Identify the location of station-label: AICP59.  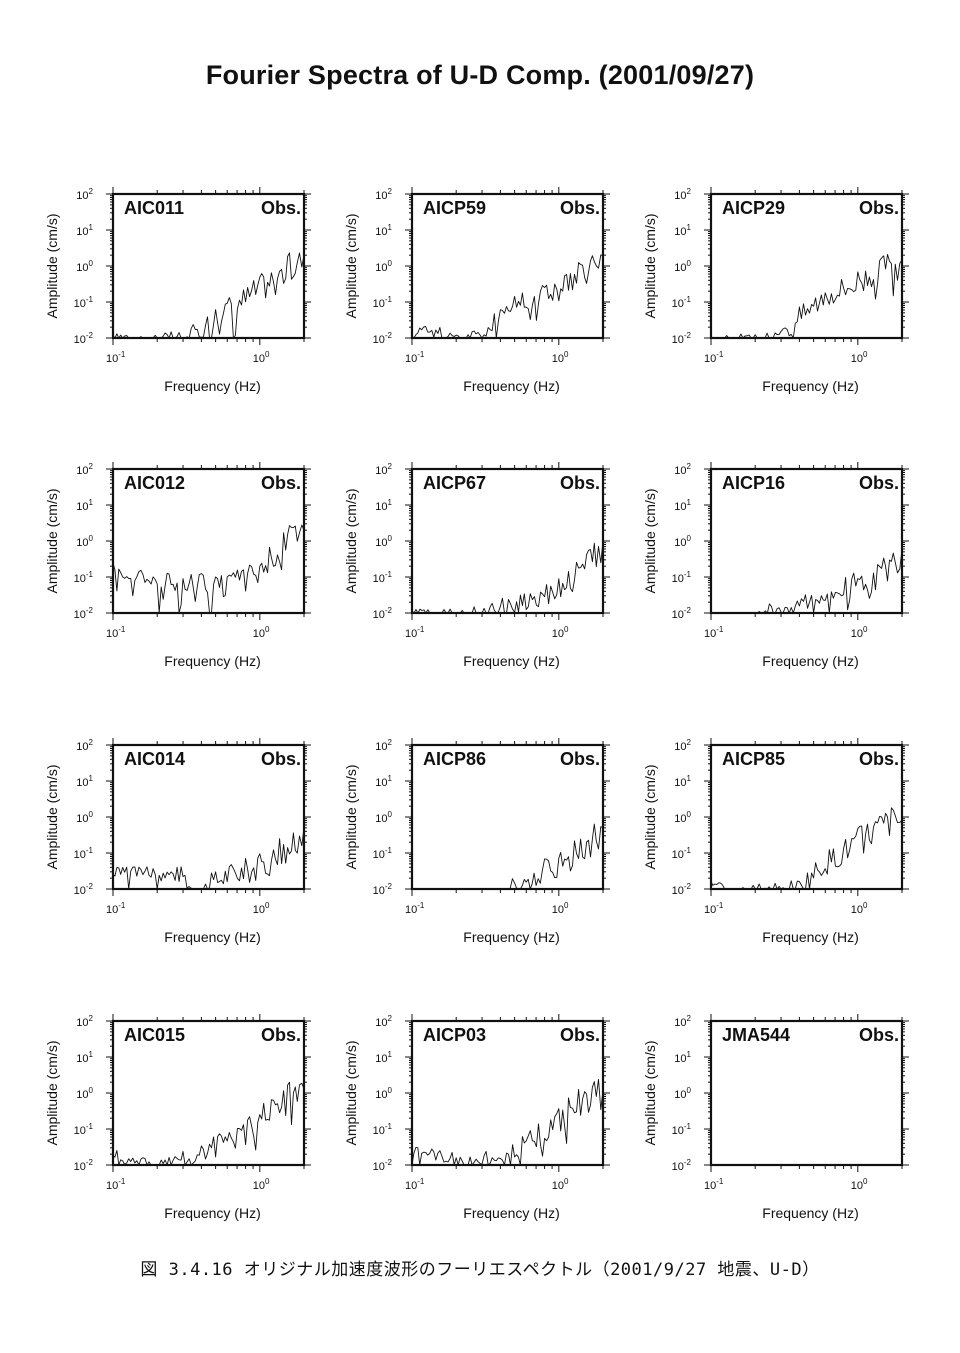
(454, 208).